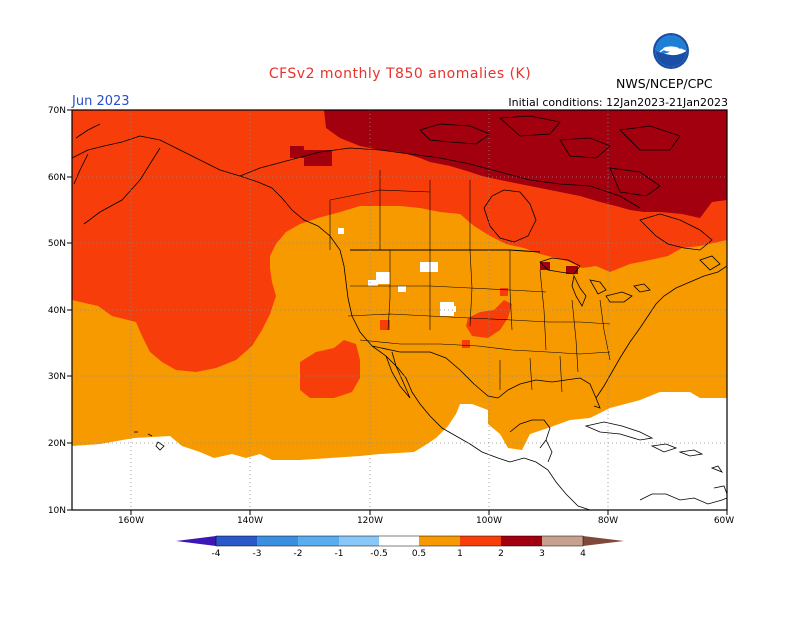 The height and width of the screenshot is (618, 800). I want to click on lat-label-10n: 10N, so click(57, 511).